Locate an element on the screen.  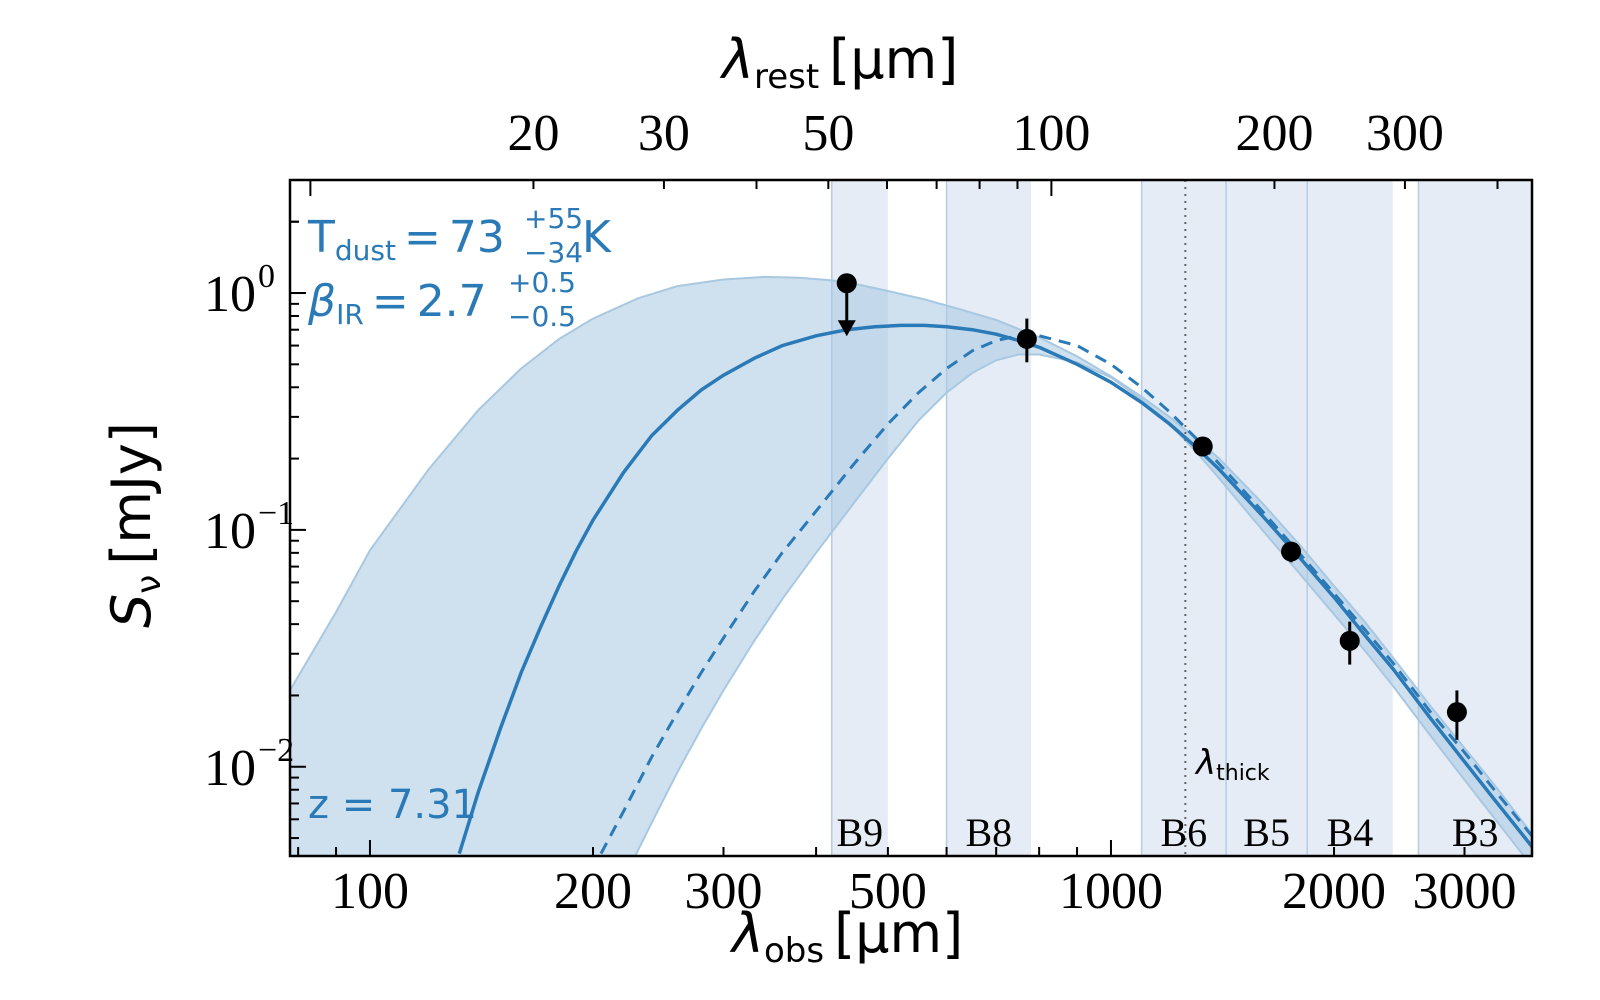
x-axis-title: λobs [μm] is located at coordinates (846, 936).